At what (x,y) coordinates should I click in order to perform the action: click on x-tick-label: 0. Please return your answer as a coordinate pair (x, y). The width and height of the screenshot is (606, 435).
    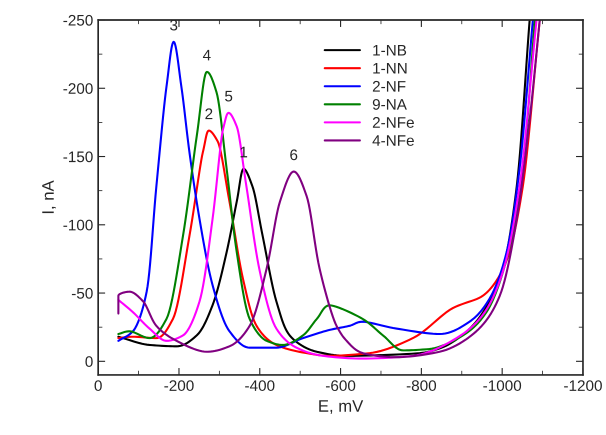
    Looking at the image, I should click on (98, 386).